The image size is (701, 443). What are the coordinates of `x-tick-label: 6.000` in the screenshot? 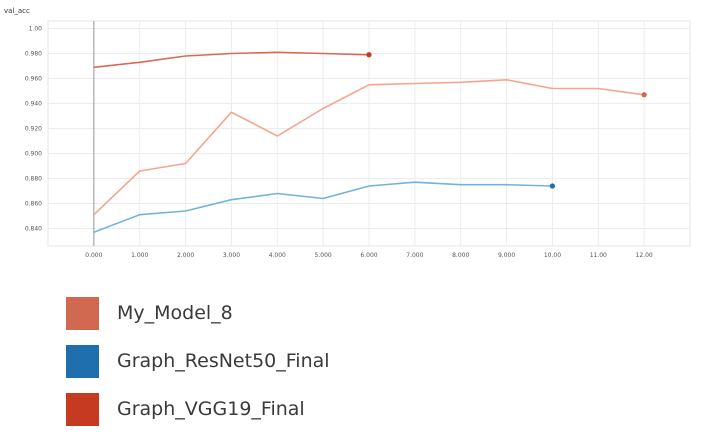 It's located at (368, 255).